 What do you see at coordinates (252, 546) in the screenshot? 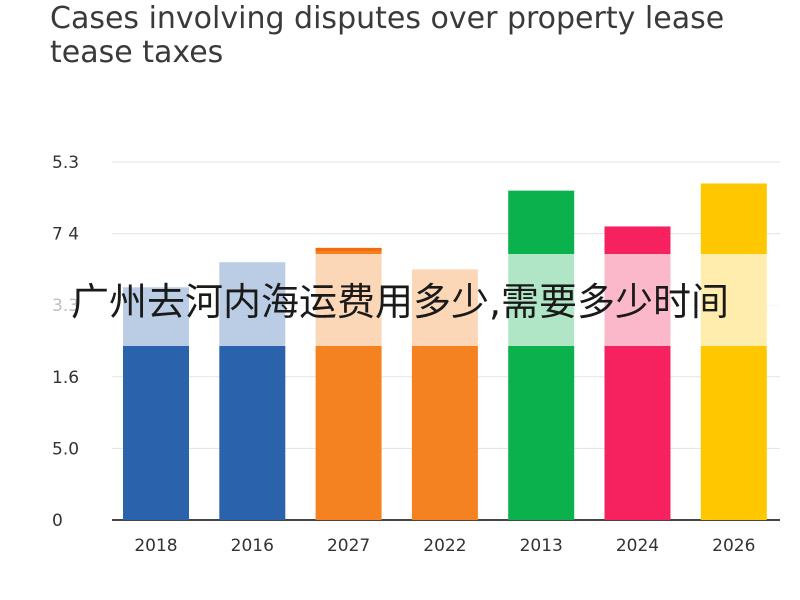
I see `x-tick-label: 2016` at bounding box center [252, 546].